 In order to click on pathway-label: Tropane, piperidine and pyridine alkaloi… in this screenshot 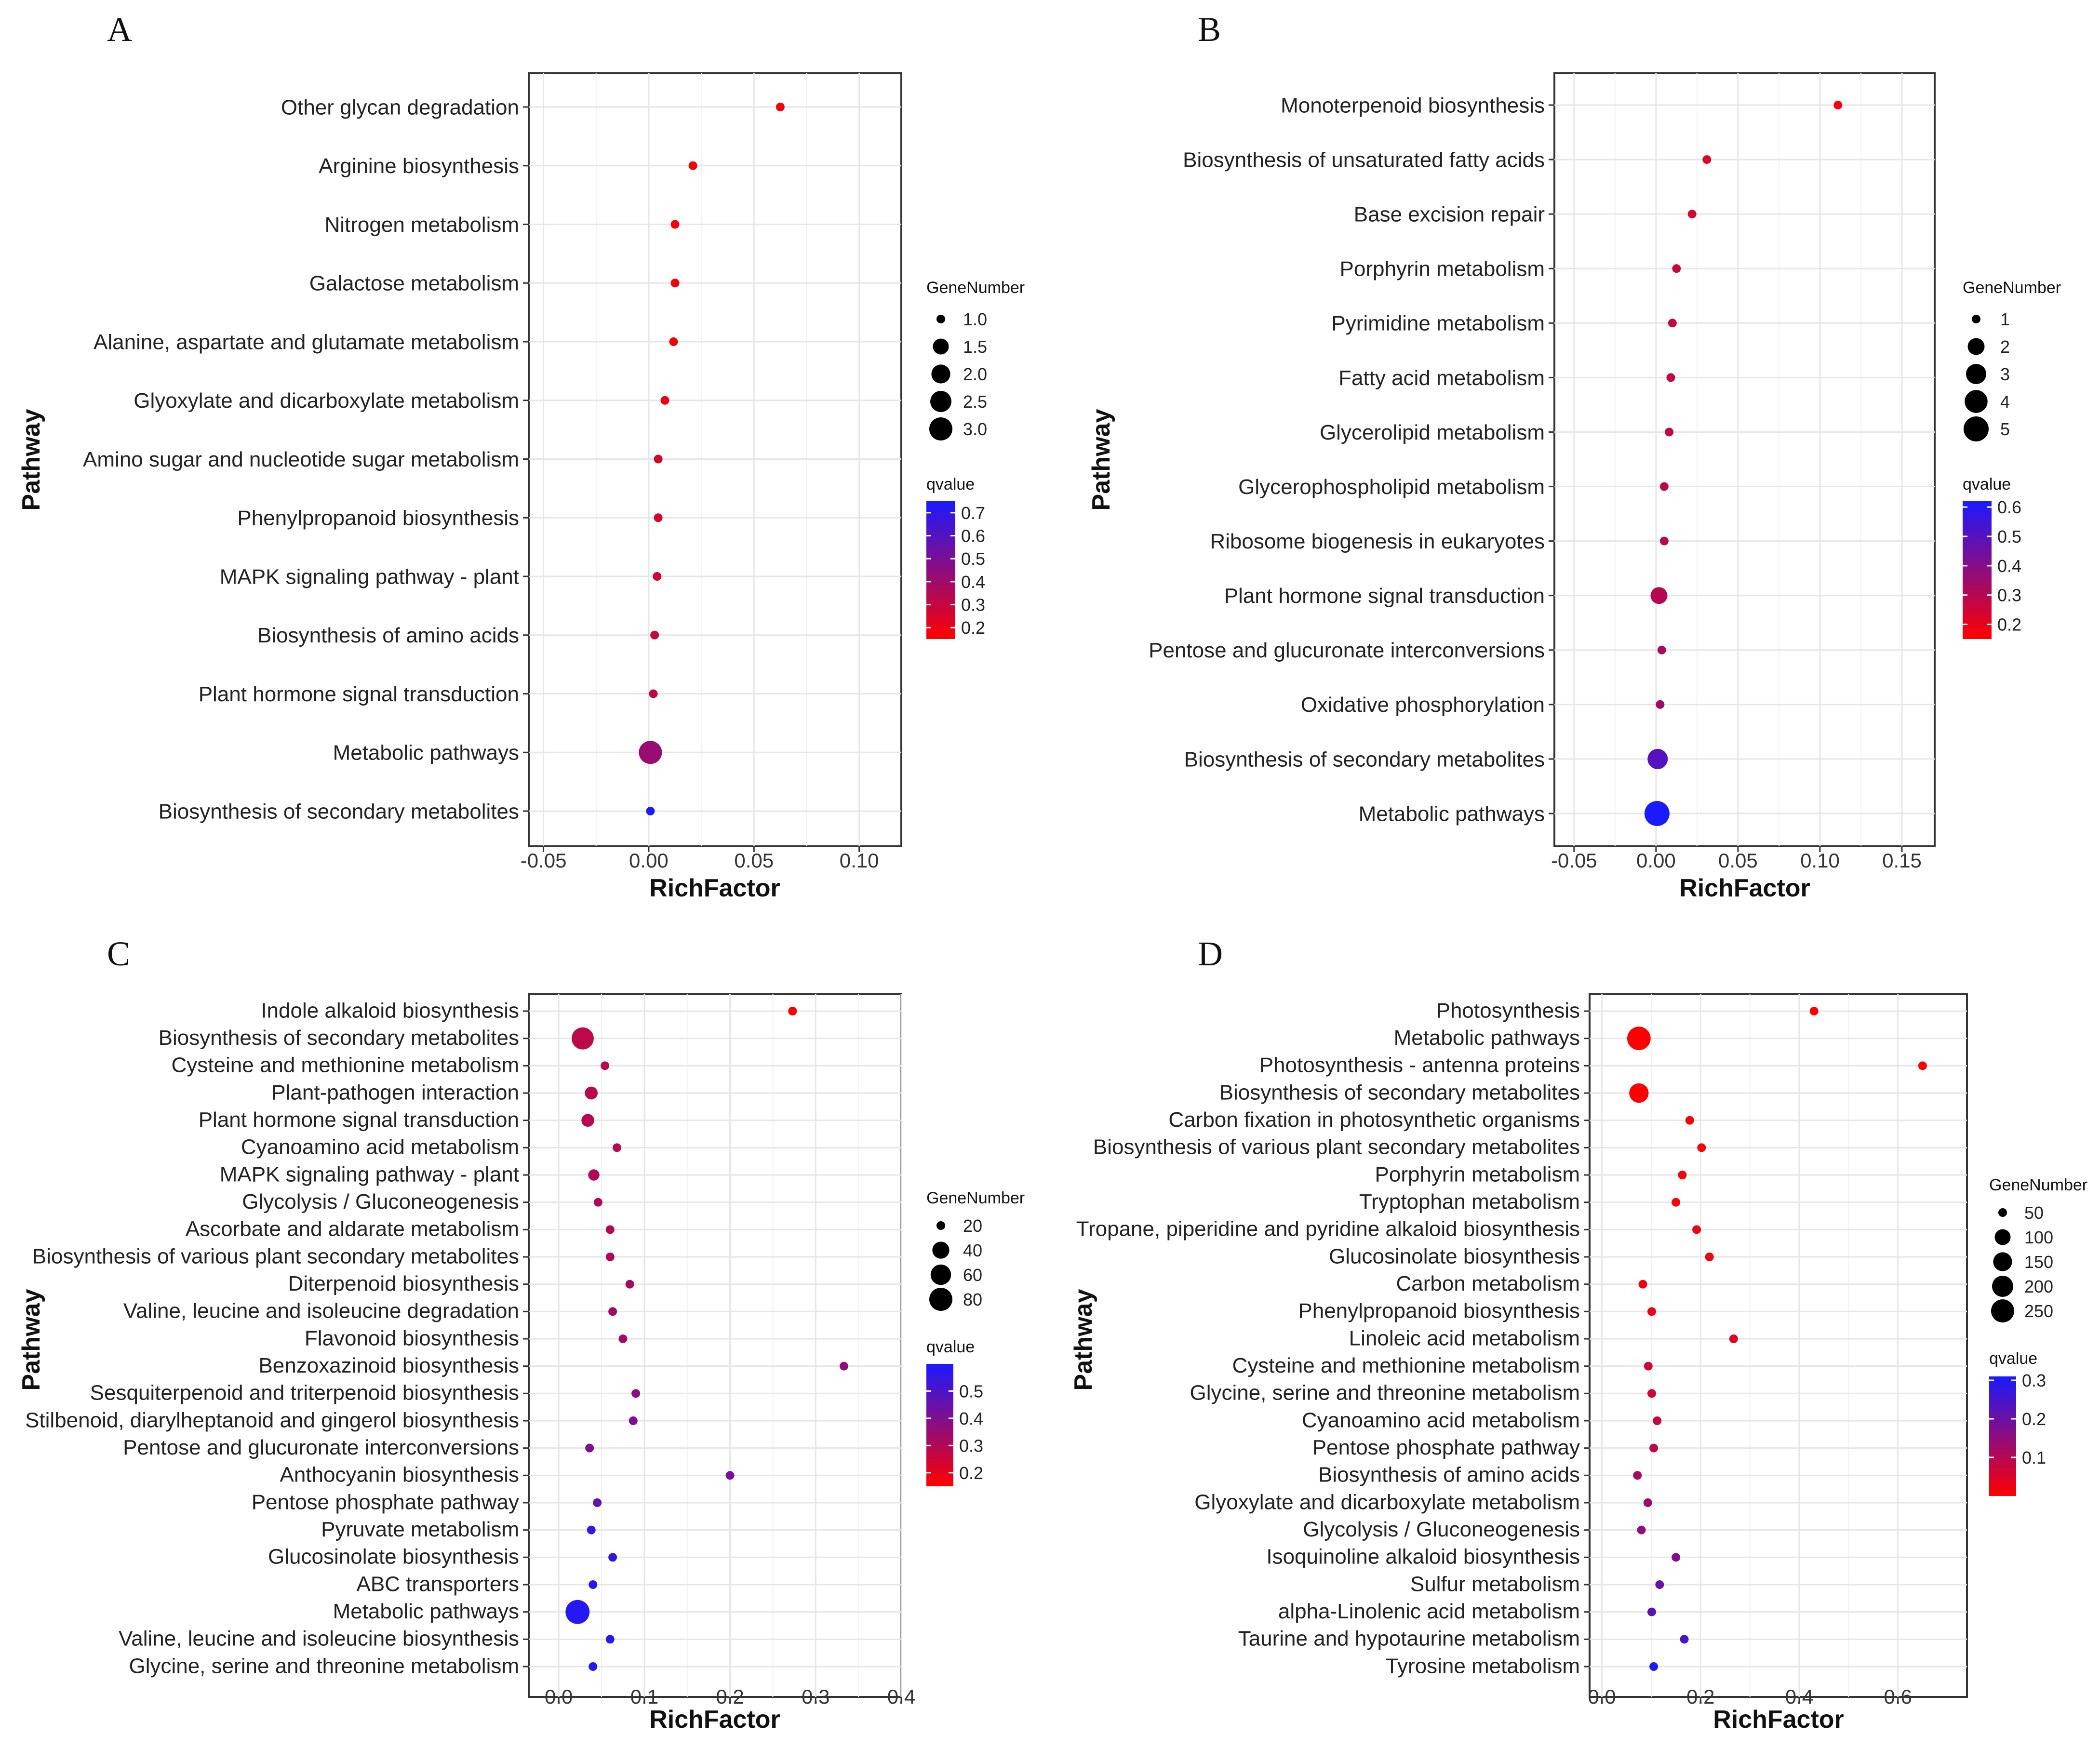, I will do `click(1328, 1229)`.